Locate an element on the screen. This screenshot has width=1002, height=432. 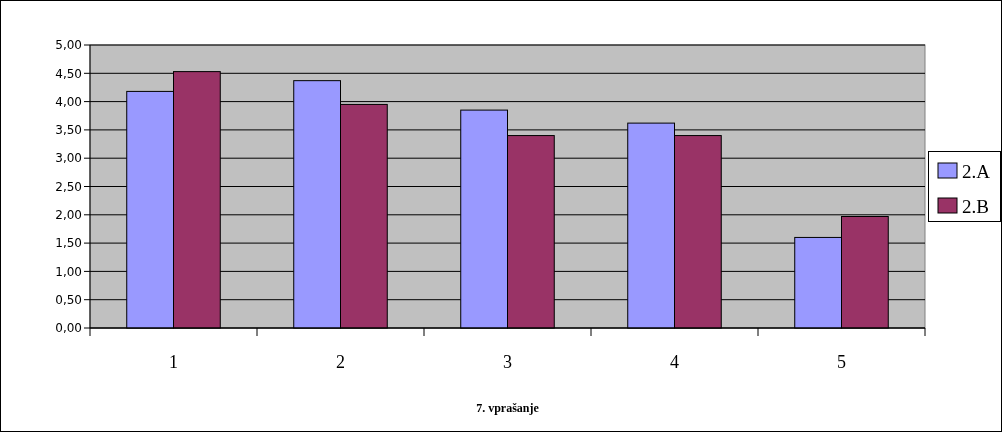
legend-label: 2.A is located at coordinates (976, 171).